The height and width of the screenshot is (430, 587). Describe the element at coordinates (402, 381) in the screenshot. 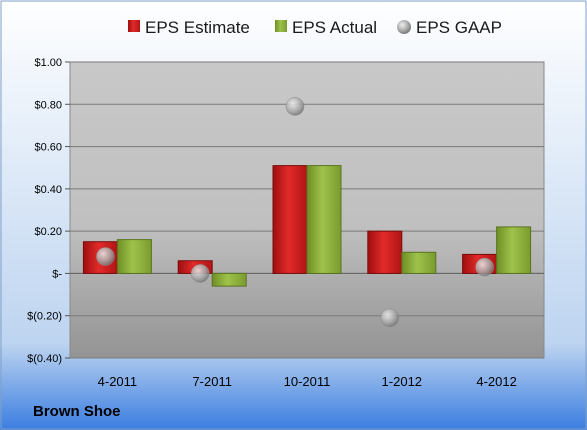

I see `x-tick-label: 1-2012` at that location.